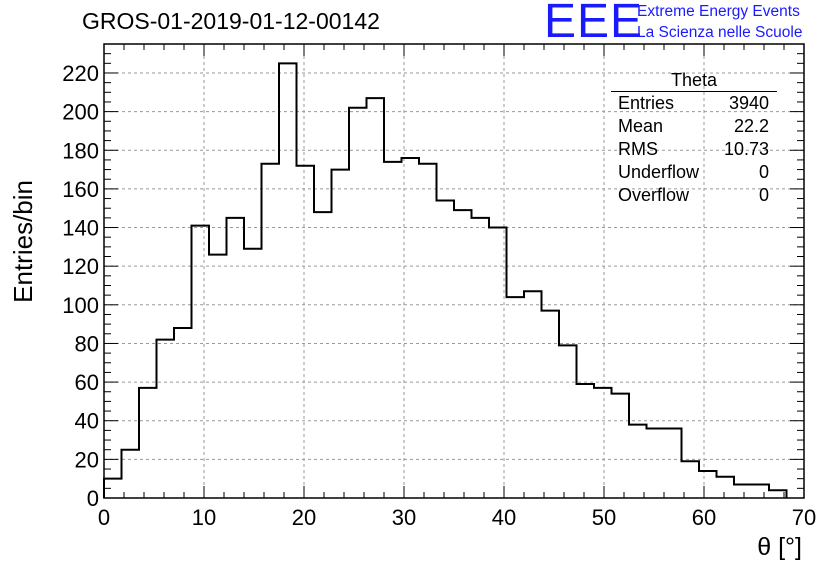 The width and height of the screenshot is (836, 572). Describe the element at coordinates (659, 172) in the screenshot. I see `stats-label: Underflow` at that location.